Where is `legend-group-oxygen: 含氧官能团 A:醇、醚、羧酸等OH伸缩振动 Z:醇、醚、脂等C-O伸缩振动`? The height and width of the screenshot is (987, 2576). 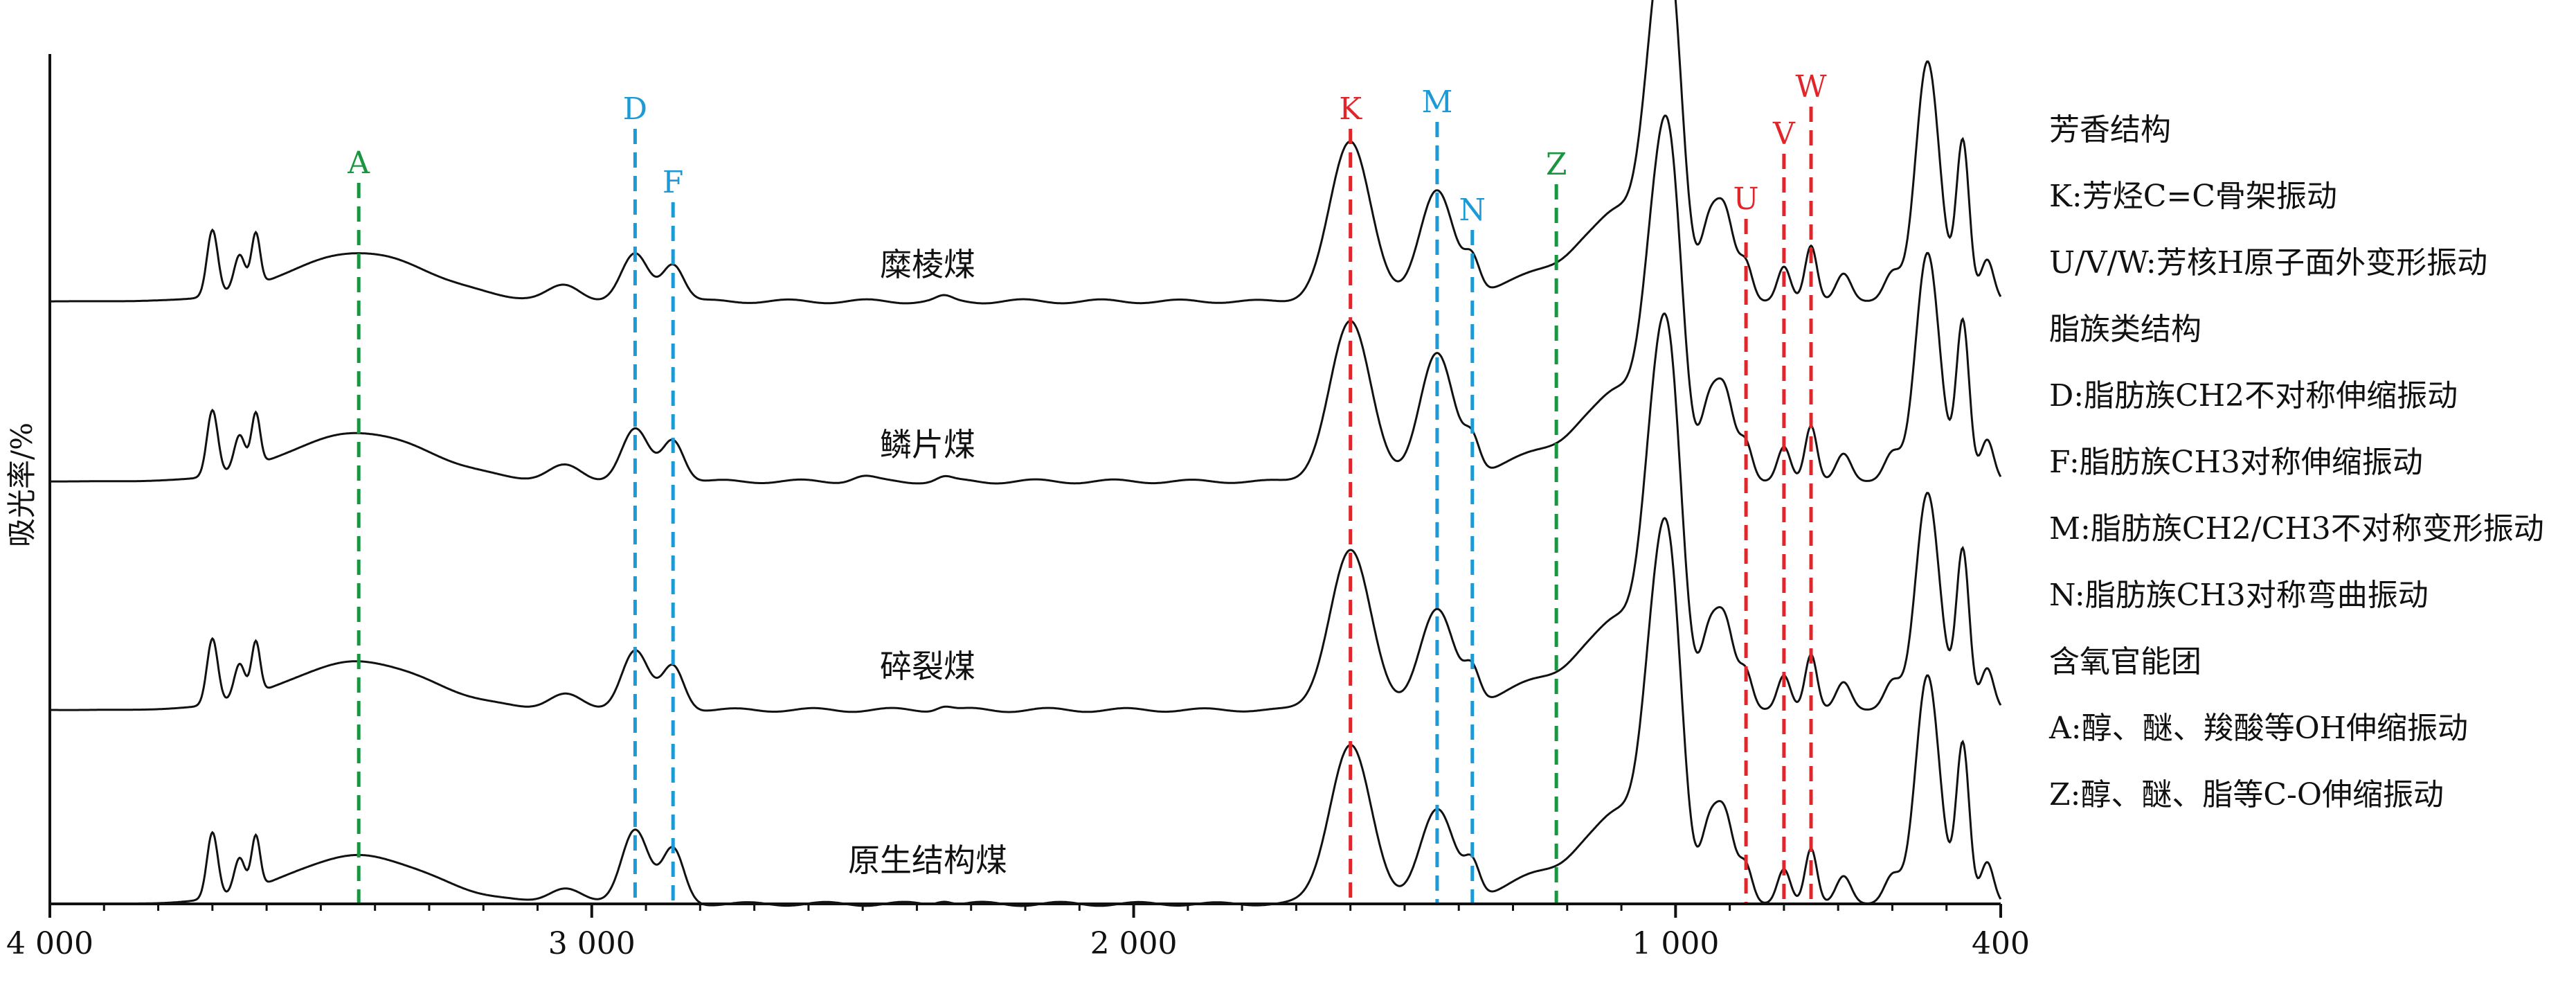
legend-group-oxygen: 含氧官能团 A:醇、醚、羧酸等OH伸缩振动 Z:醇、醚、脂等C-O伸缩振动 is located at coordinates (2312, 728).